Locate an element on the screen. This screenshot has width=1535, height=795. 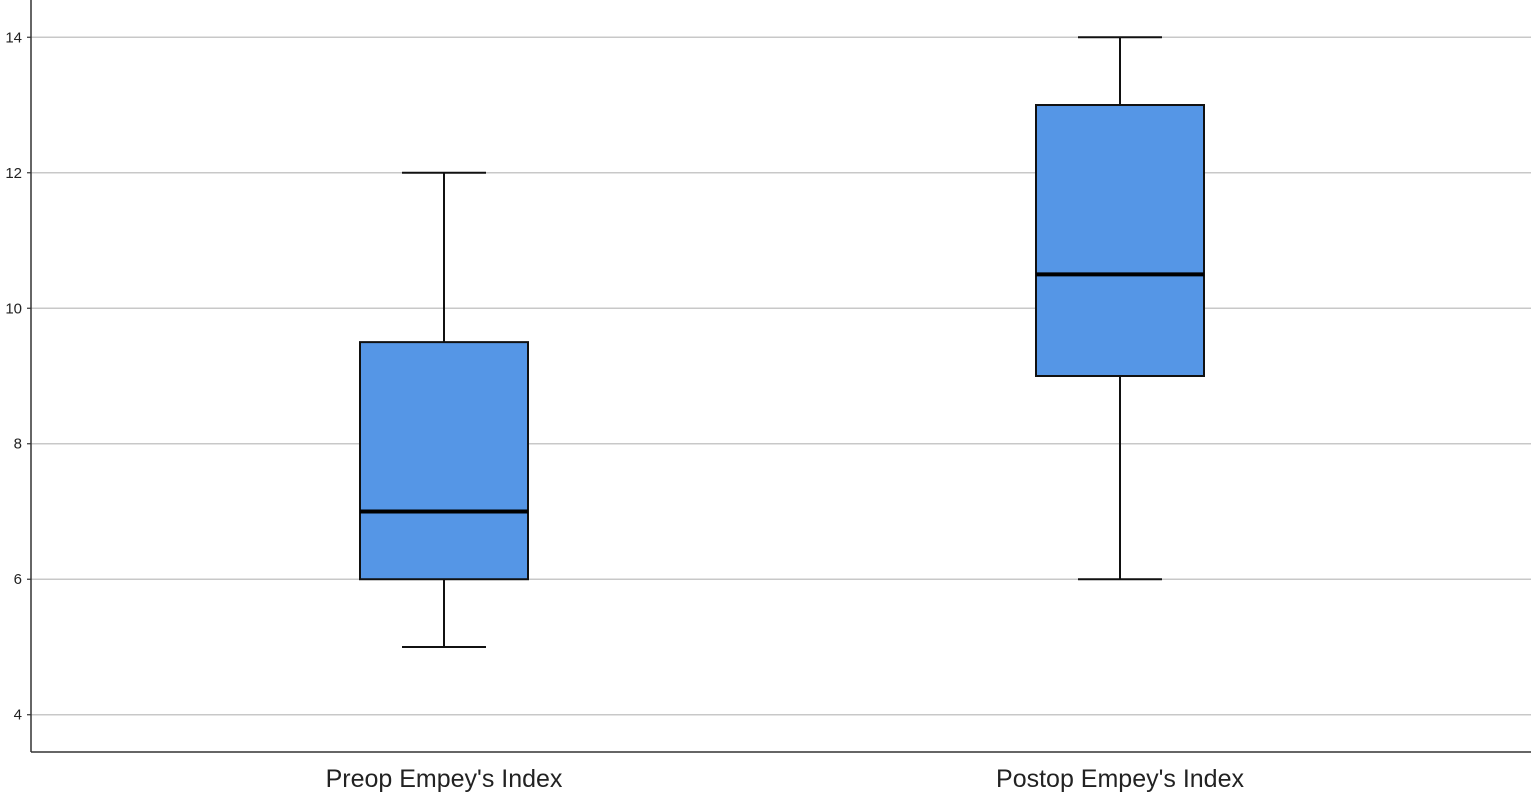
y-tick-labels: 4 6 8 10 12 14 is located at coordinates (18, 376).